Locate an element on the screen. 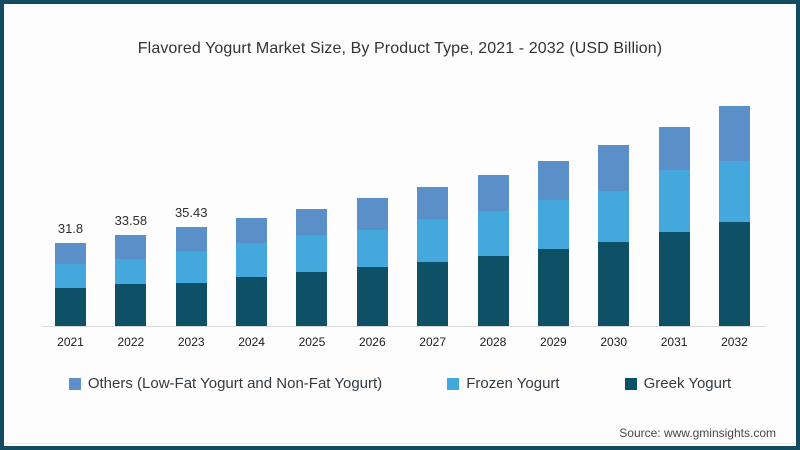 The height and width of the screenshot is (450, 800). legend-item-greek: Greek Yogurt is located at coordinates (678, 383).